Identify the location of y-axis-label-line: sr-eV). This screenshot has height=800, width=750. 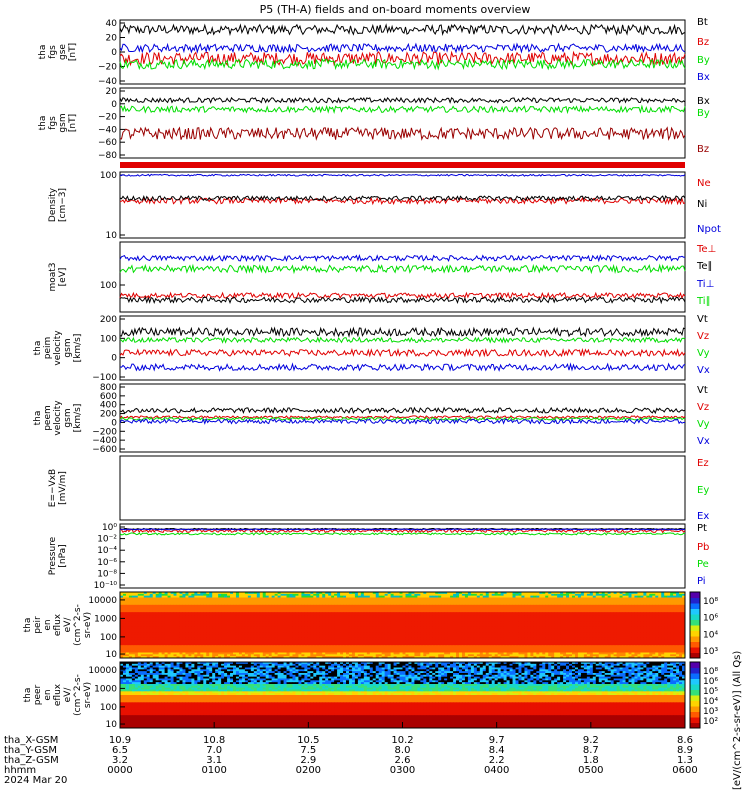
(88, 625).